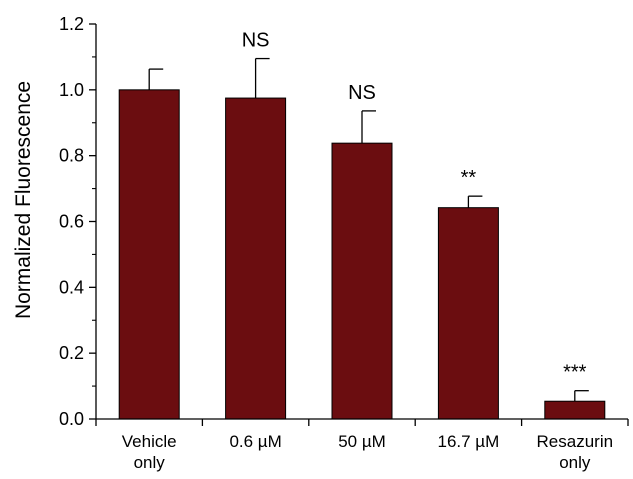  What do you see at coordinates (575, 373) in the screenshot?
I see `significance-label-4: ***` at bounding box center [575, 373].